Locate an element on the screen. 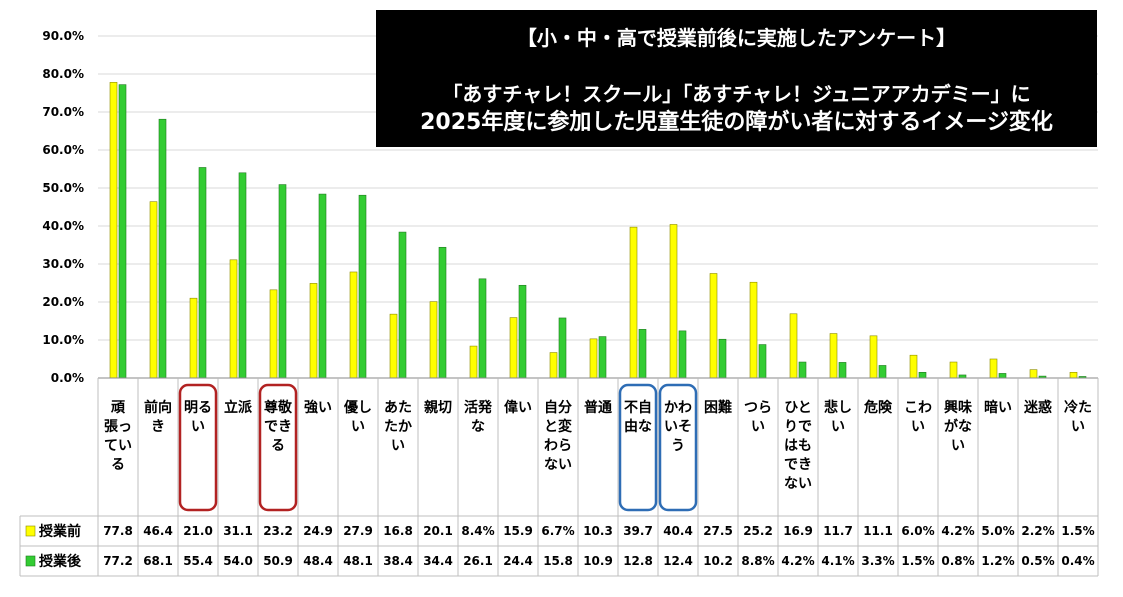 This screenshot has width=1123, height=597. data-label: 34.4 is located at coordinates (438, 561).